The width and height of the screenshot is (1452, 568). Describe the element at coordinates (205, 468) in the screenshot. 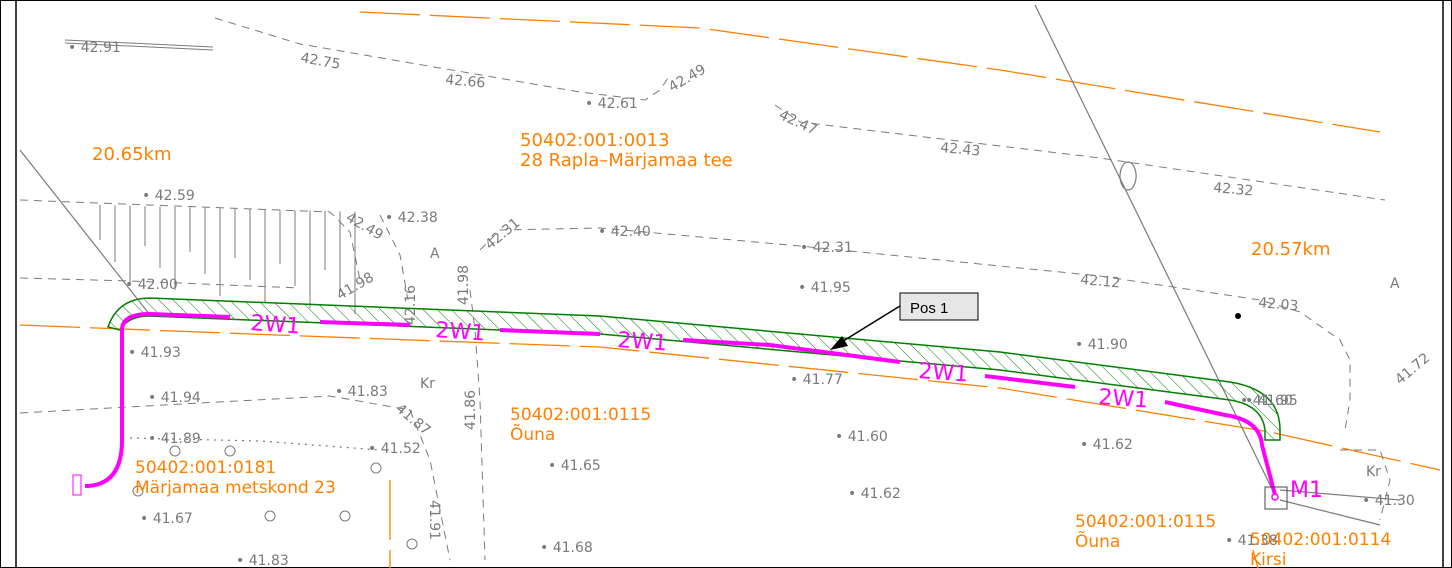

I see `parcel-id: 50402:001:0181` at that location.